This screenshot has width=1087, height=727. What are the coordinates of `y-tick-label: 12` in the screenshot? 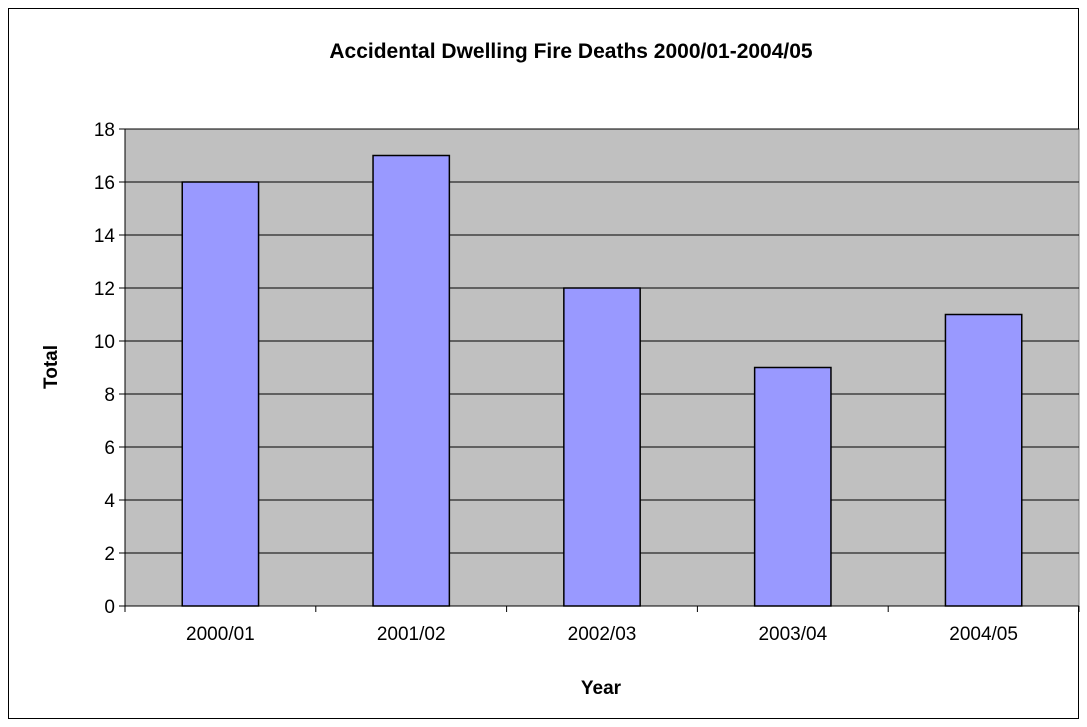 It's located at (104, 289).